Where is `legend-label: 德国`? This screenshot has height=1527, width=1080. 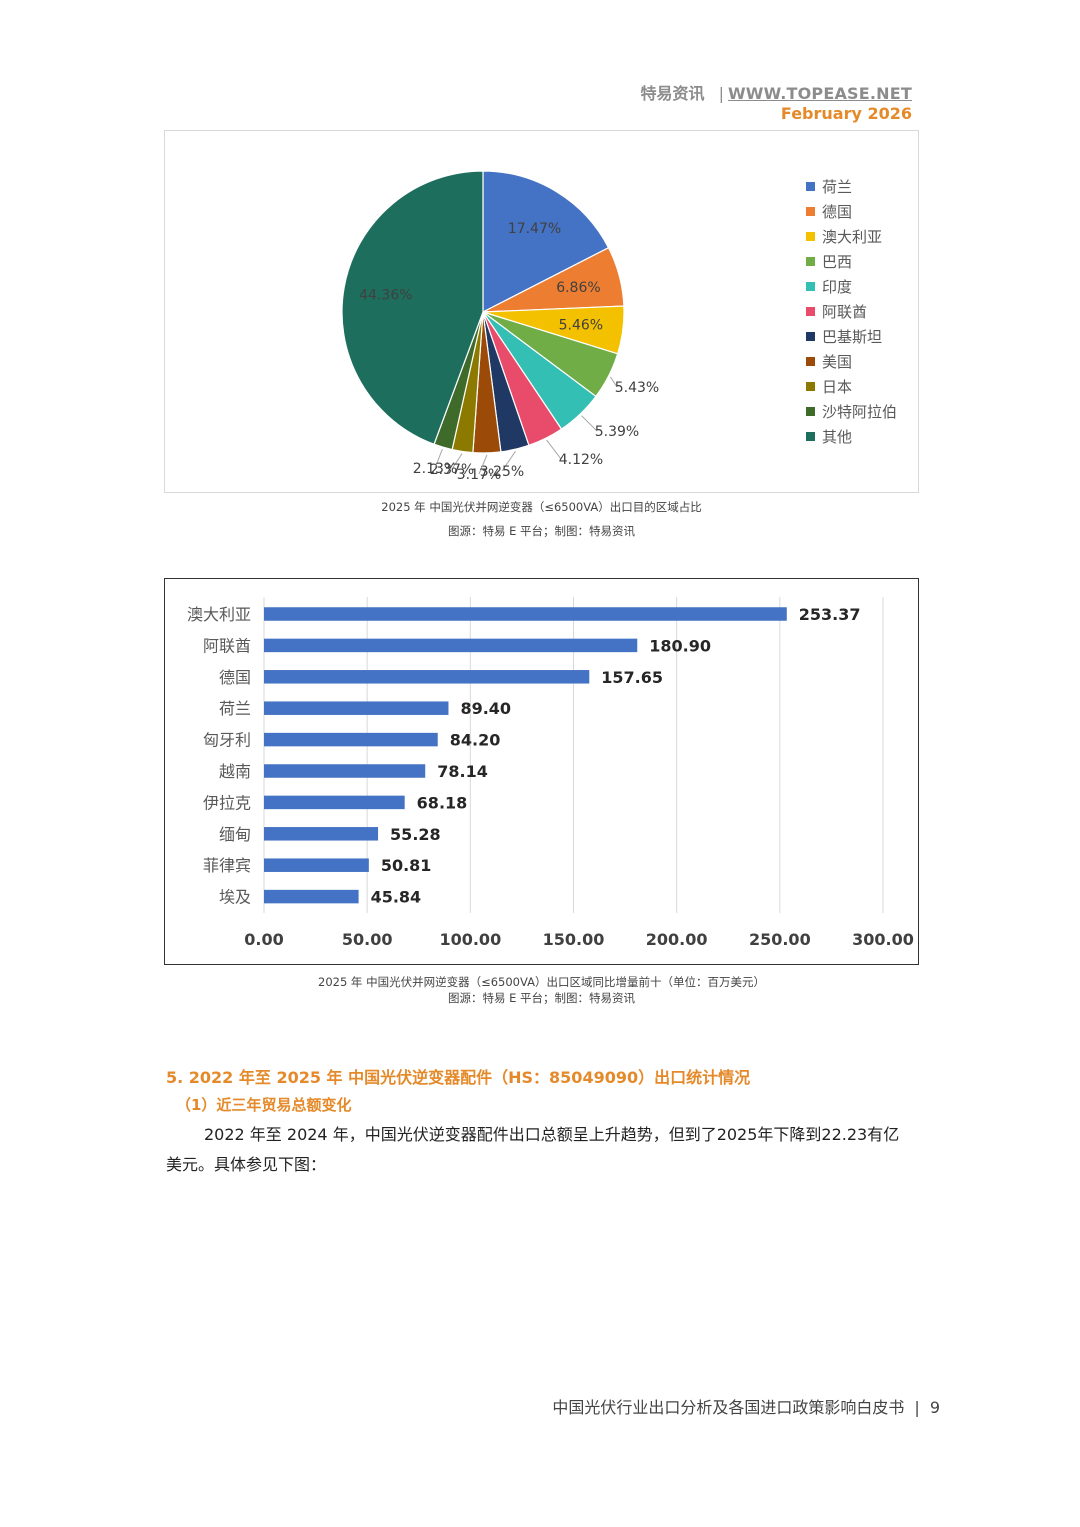
legend-label: 德国 is located at coordinates (837, 212).